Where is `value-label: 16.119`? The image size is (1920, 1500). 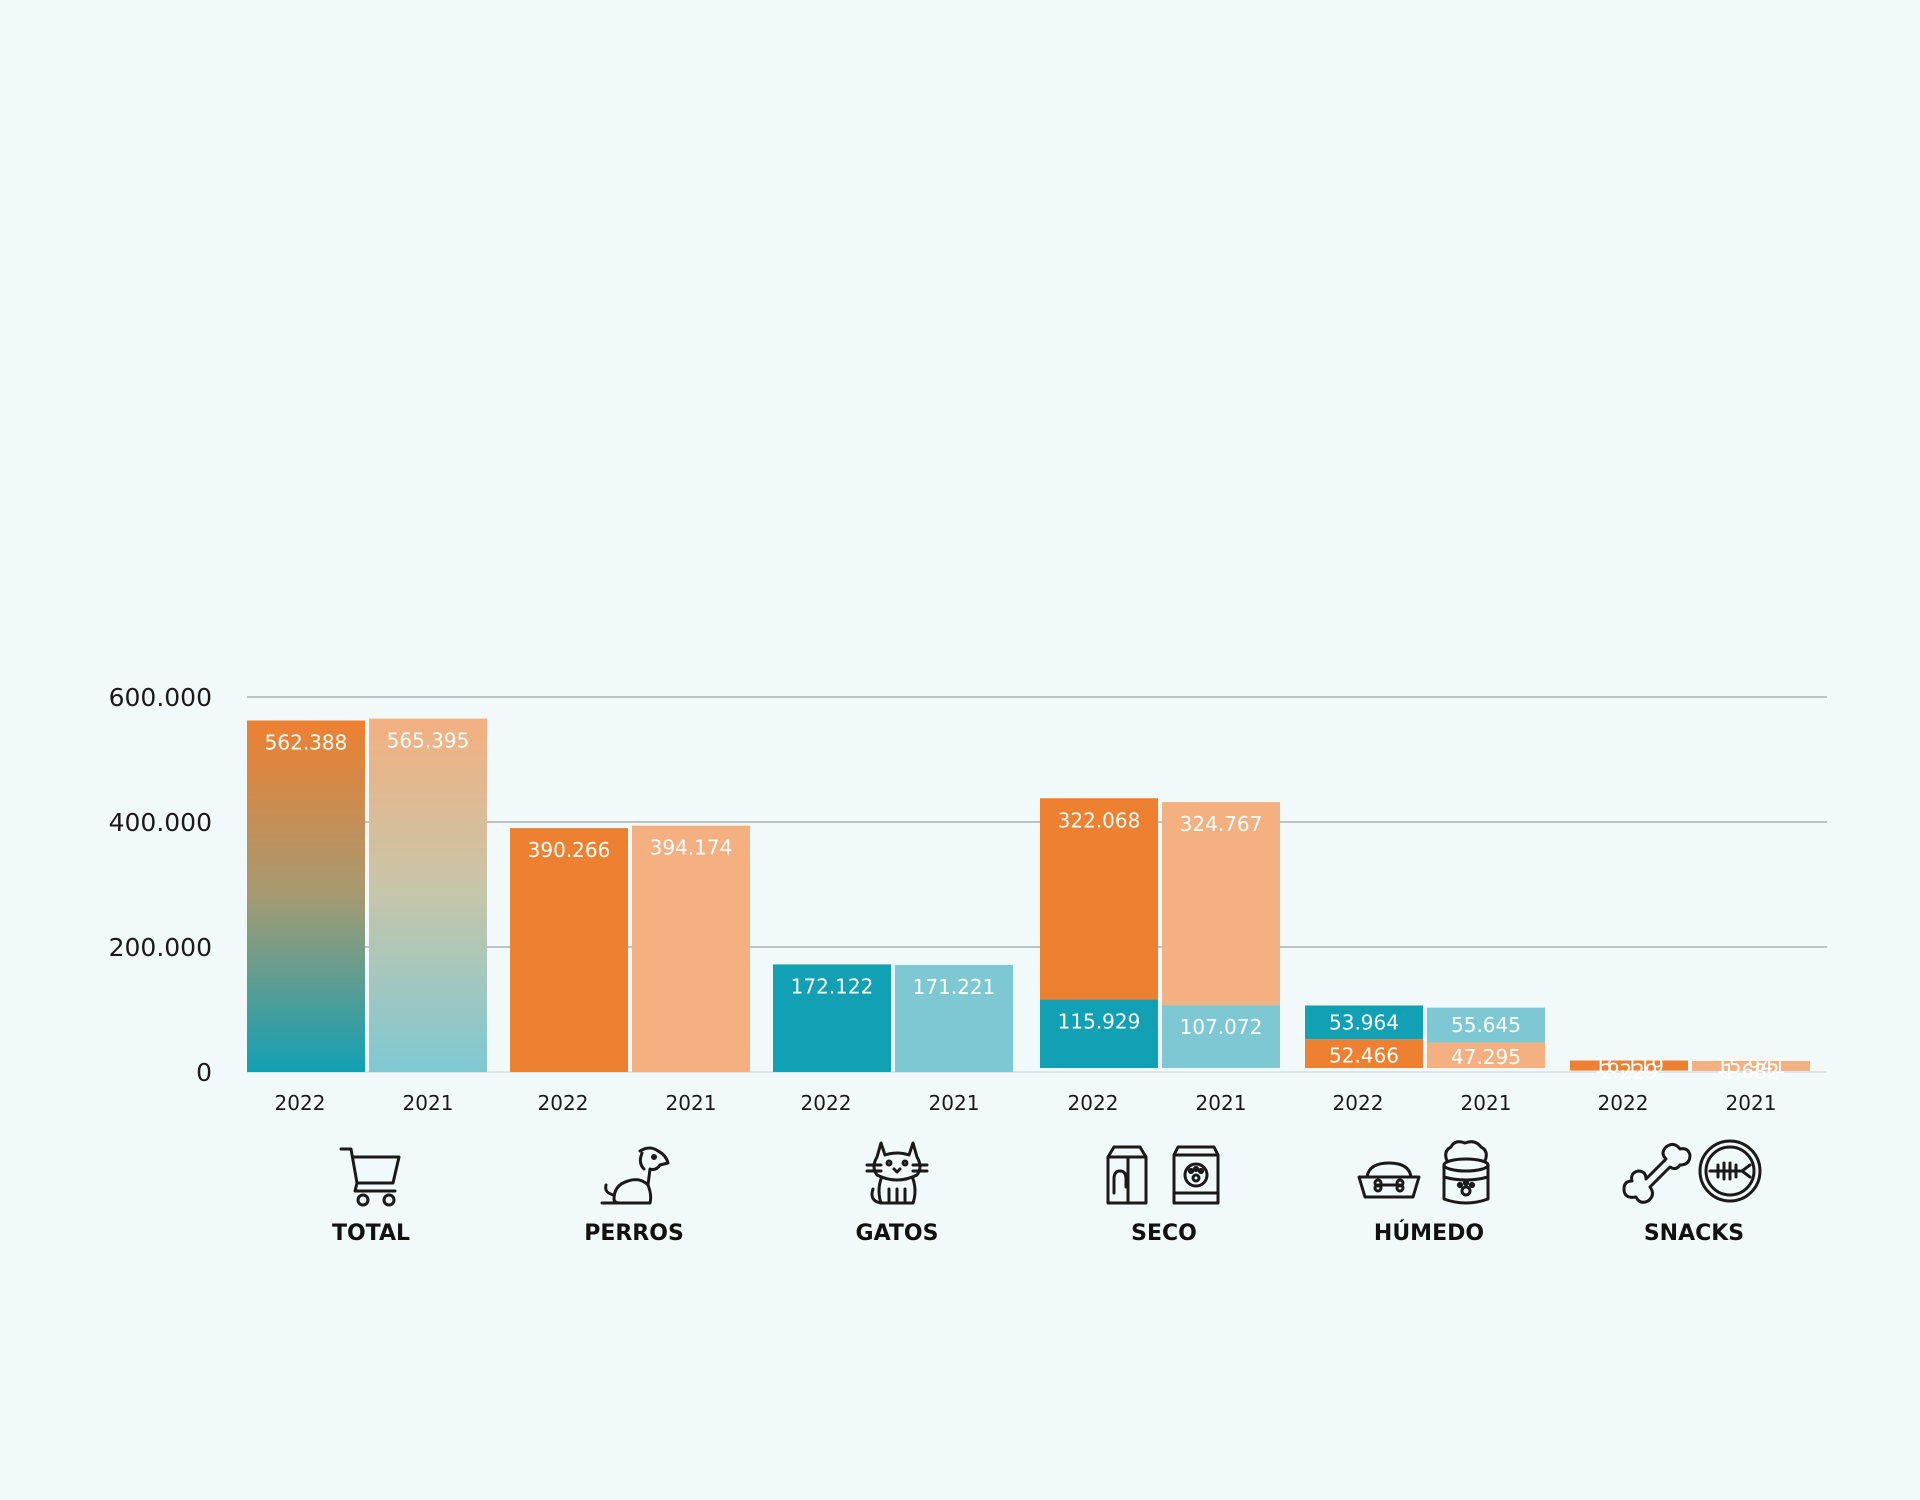 value-label: 16.119 is located at coordinates (1629, 1066).